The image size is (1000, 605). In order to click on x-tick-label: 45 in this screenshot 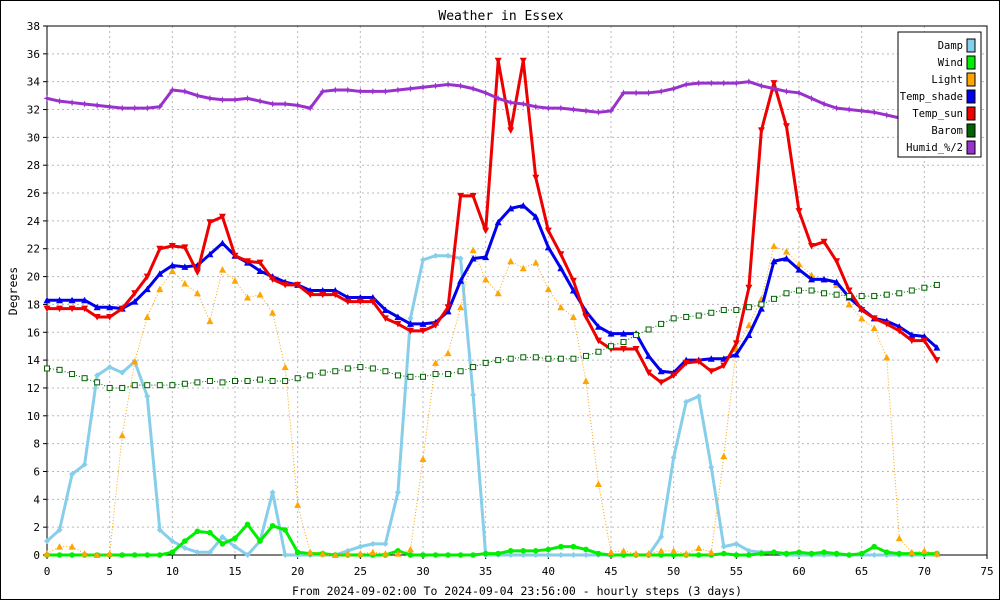, I will do `click(610, 571)`.